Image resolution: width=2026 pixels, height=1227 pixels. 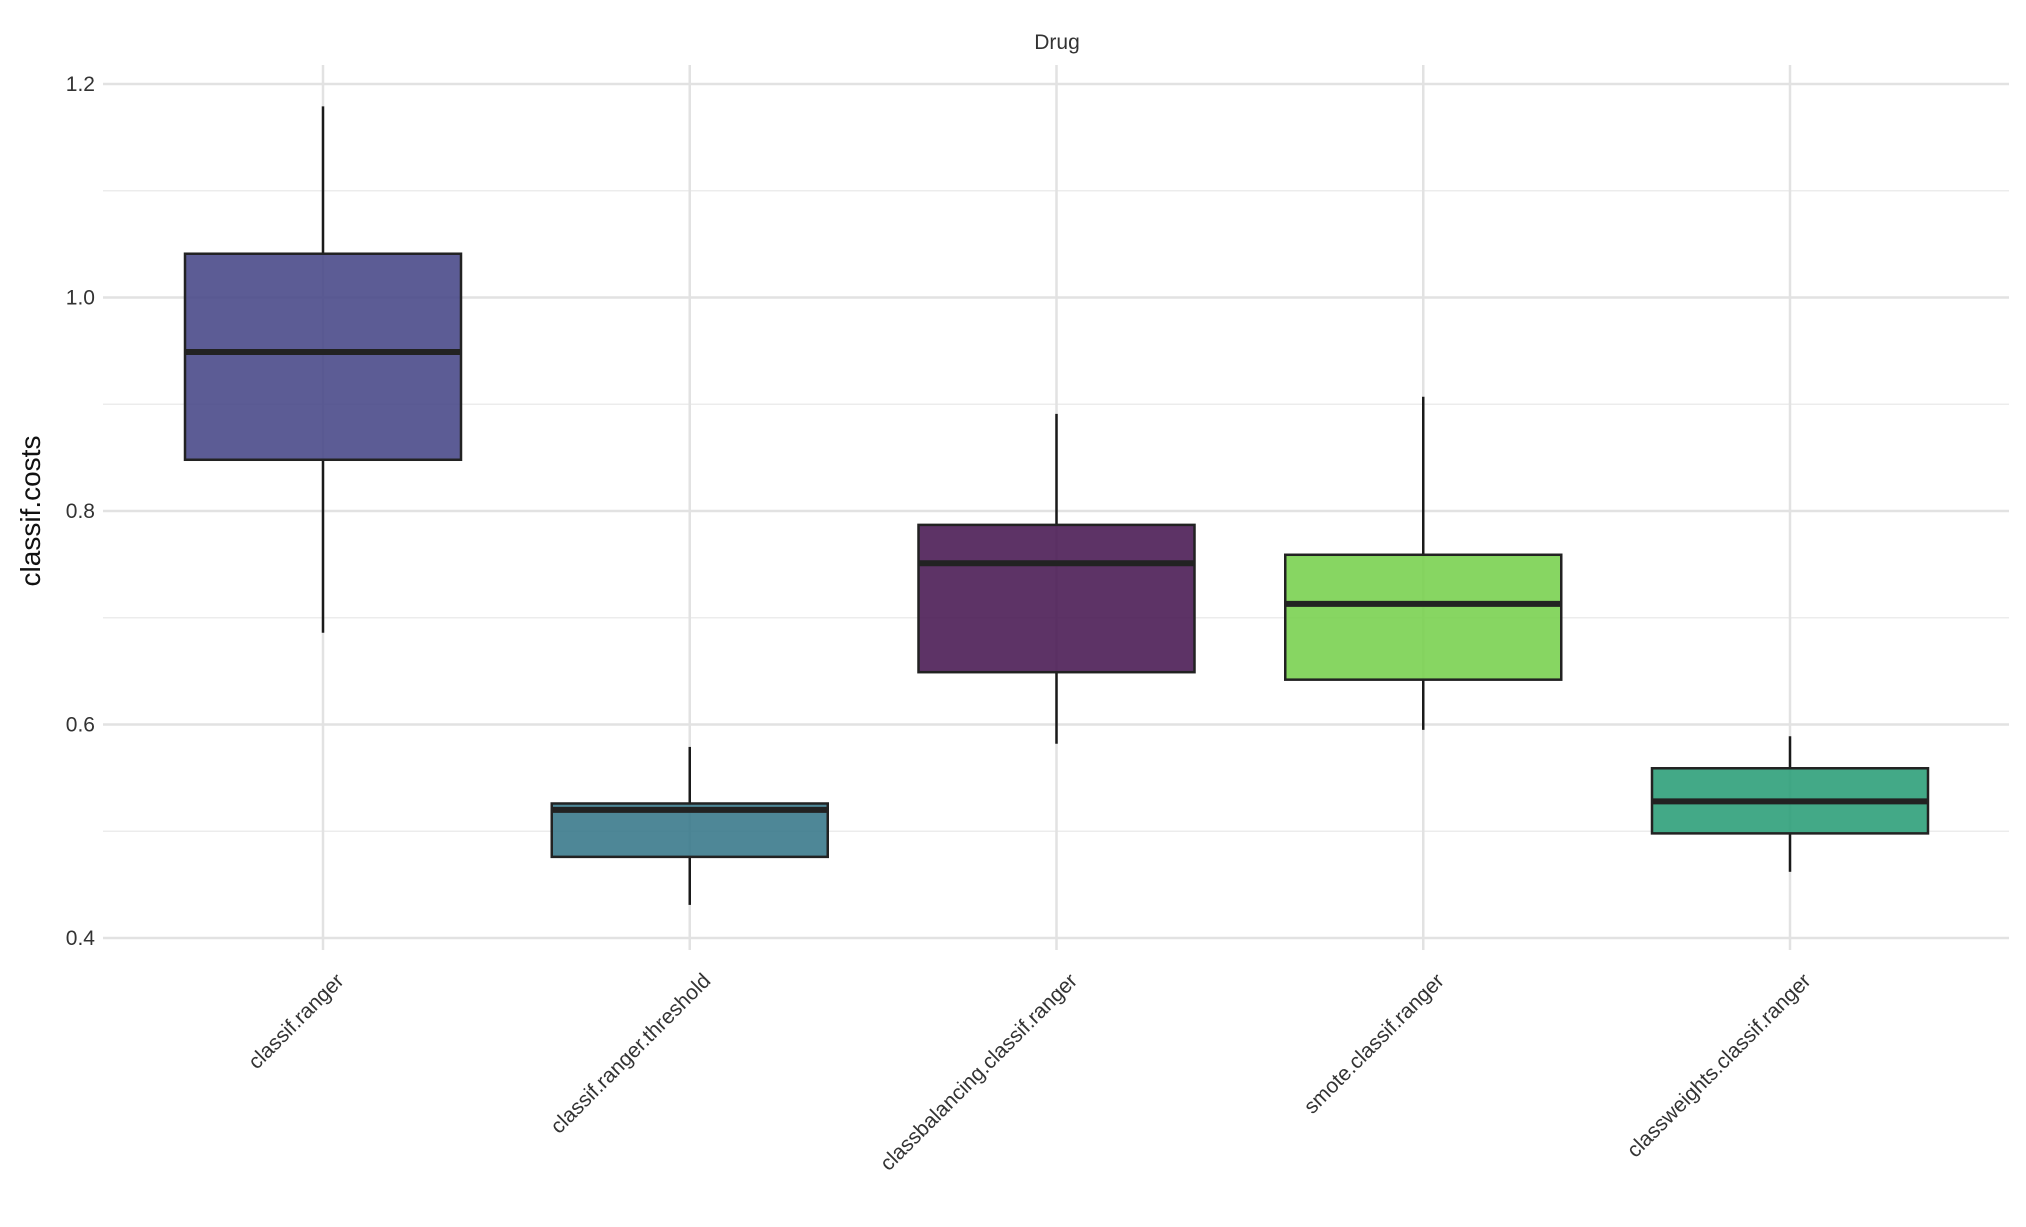 I want to click on y-tick-label: 0.8, so click(x=80, y=511).